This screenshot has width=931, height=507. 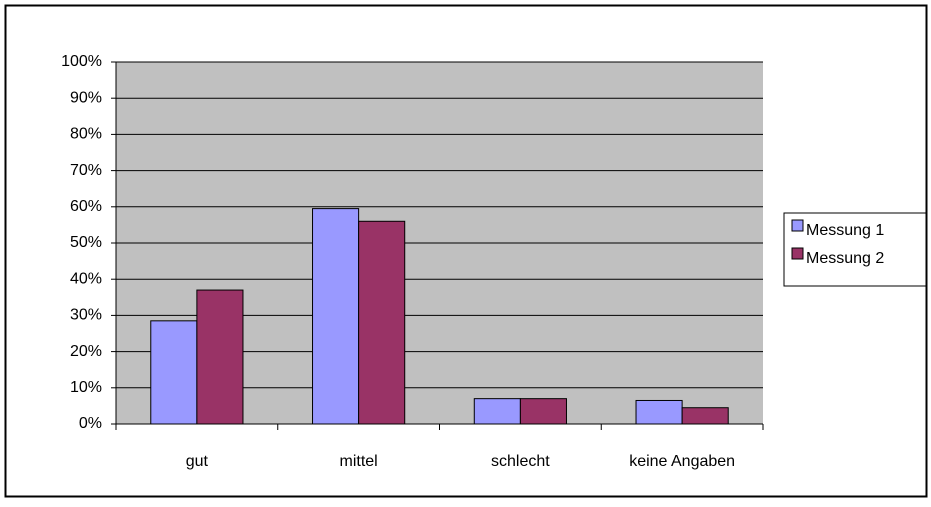 What do you see at coordinates (86, 387) in the screenshot?
I see `y-tick-label: 10%` at bounding box center [86, 387].